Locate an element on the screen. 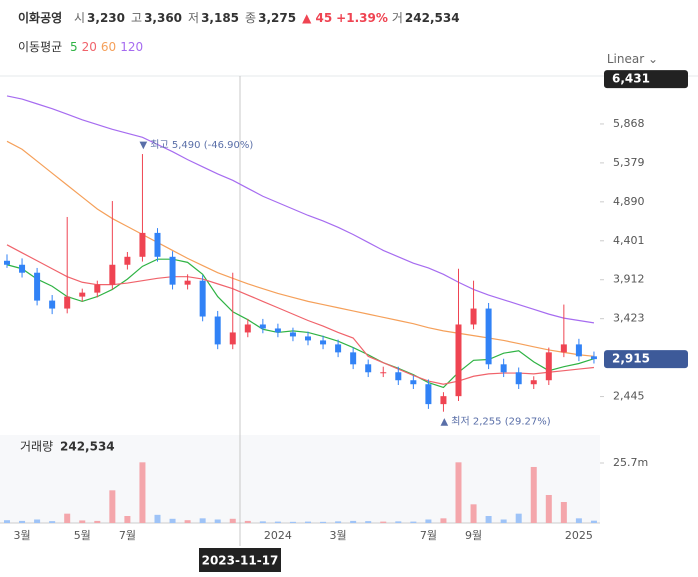 This screenshot has height=577, width=698. y-tick-label: 3,423 is located at coordinates (629, 318).